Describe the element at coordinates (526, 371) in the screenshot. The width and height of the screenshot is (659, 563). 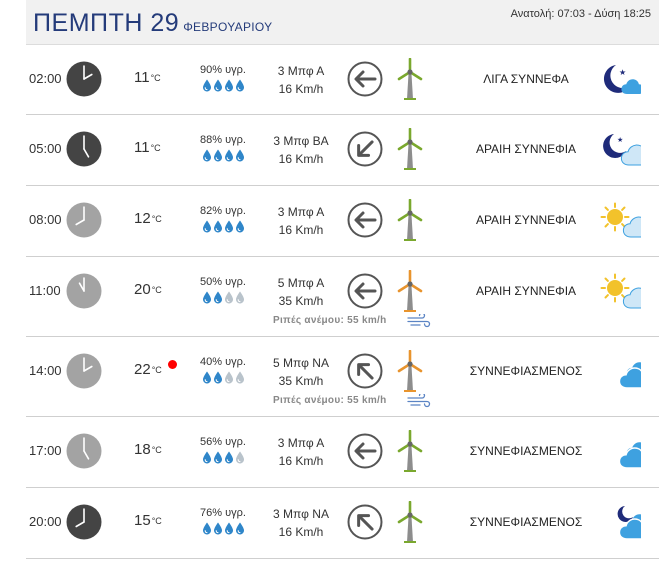
I see `condition-label: ΣΥΝΝΕΦΙΑΣΜΕΝΟΣ` at that location.